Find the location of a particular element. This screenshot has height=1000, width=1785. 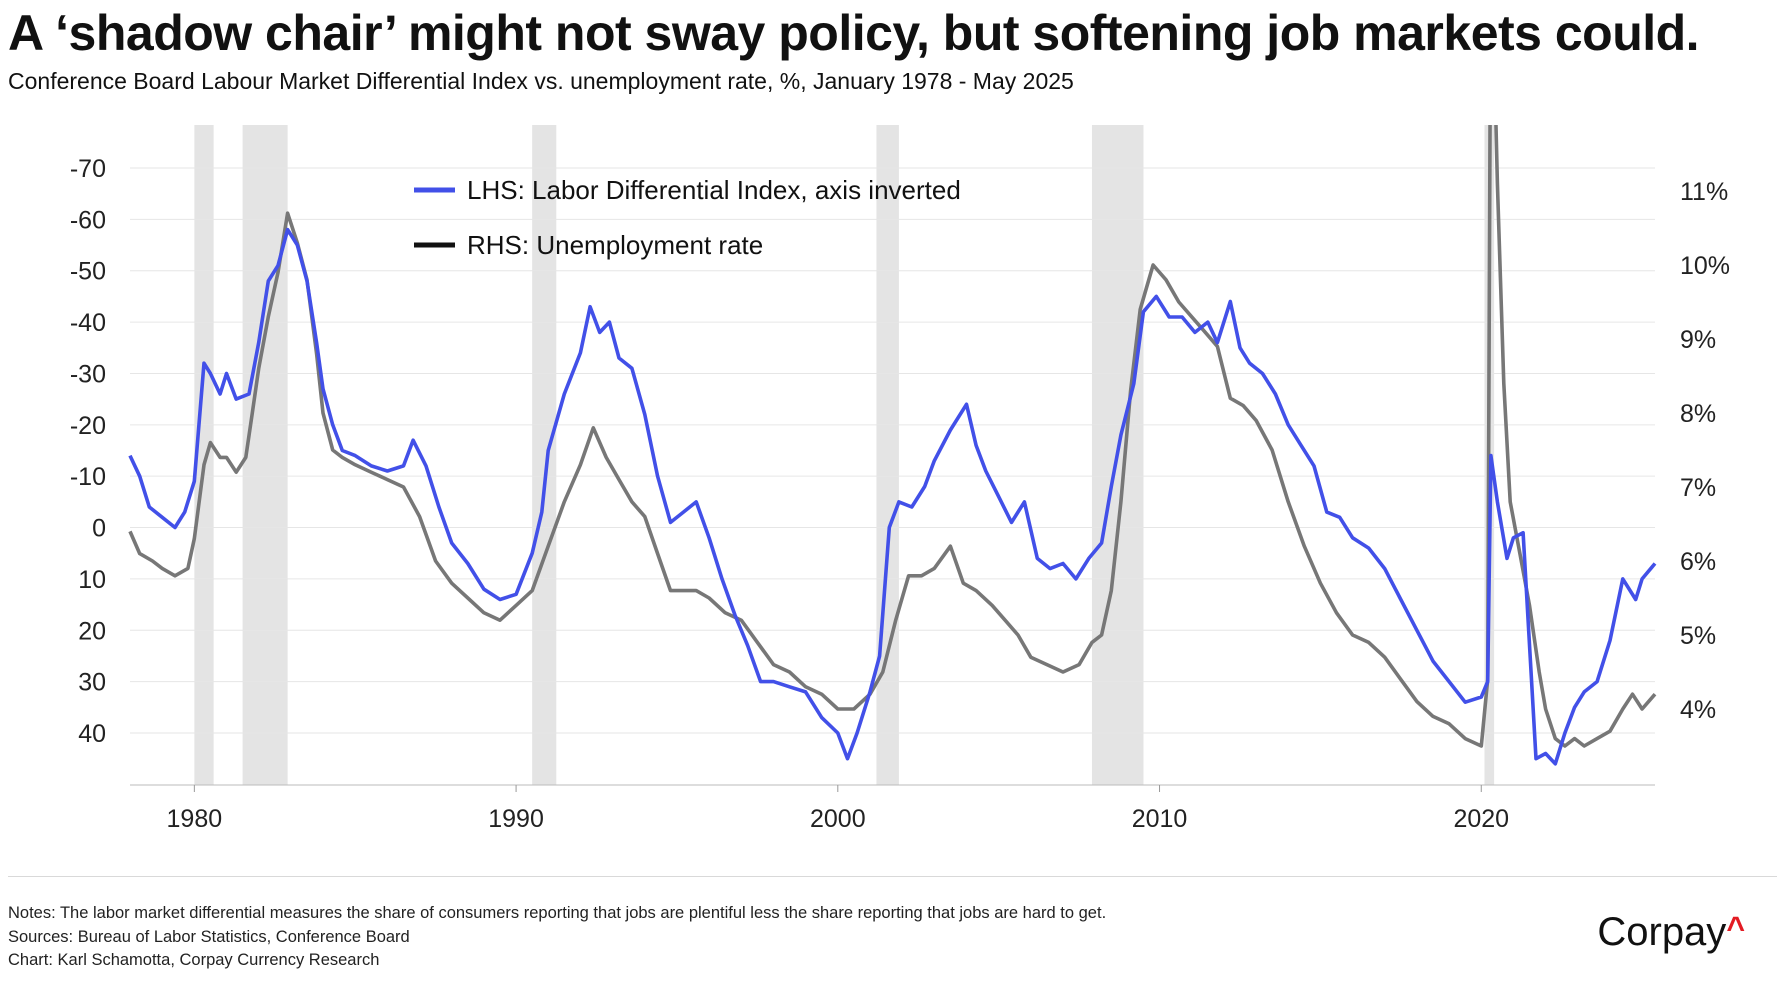

footer-divider is located at coordinates (892, 876).